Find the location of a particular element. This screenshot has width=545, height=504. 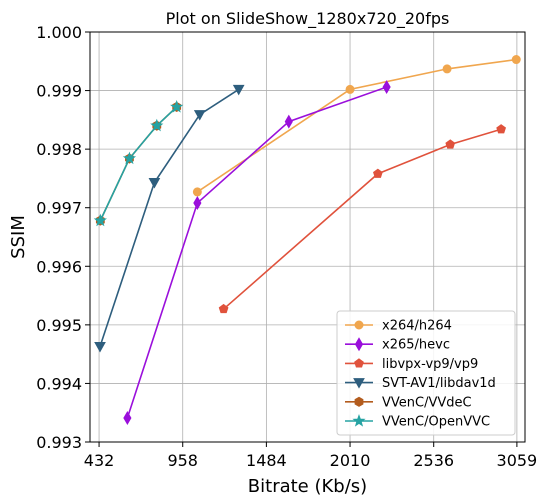

legend-entry: VVenC/OpenVVC is located at coordinates (417, 422).